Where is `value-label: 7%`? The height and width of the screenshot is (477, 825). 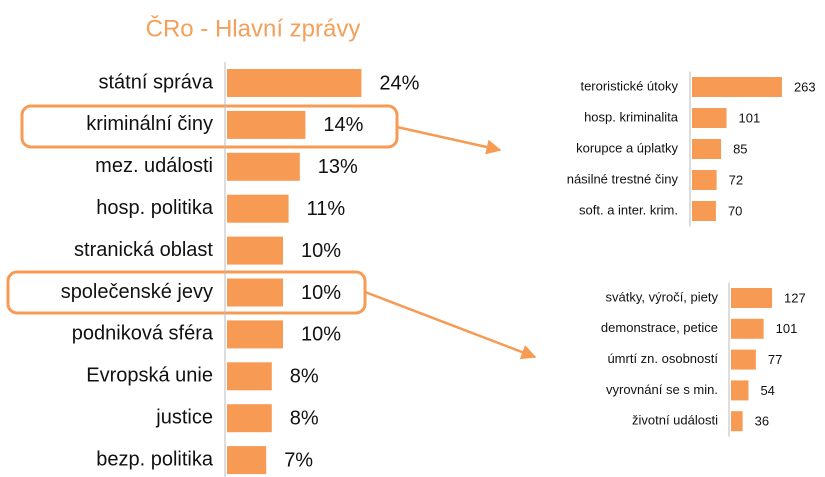 value-label: 7% is located at coordinates (298, 460).